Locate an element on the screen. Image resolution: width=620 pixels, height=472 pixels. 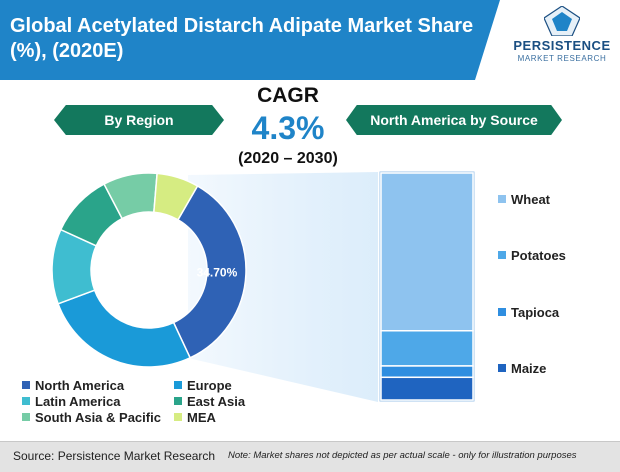
stacked-bar-segment-tapioca is located at coordinates (427, 372).